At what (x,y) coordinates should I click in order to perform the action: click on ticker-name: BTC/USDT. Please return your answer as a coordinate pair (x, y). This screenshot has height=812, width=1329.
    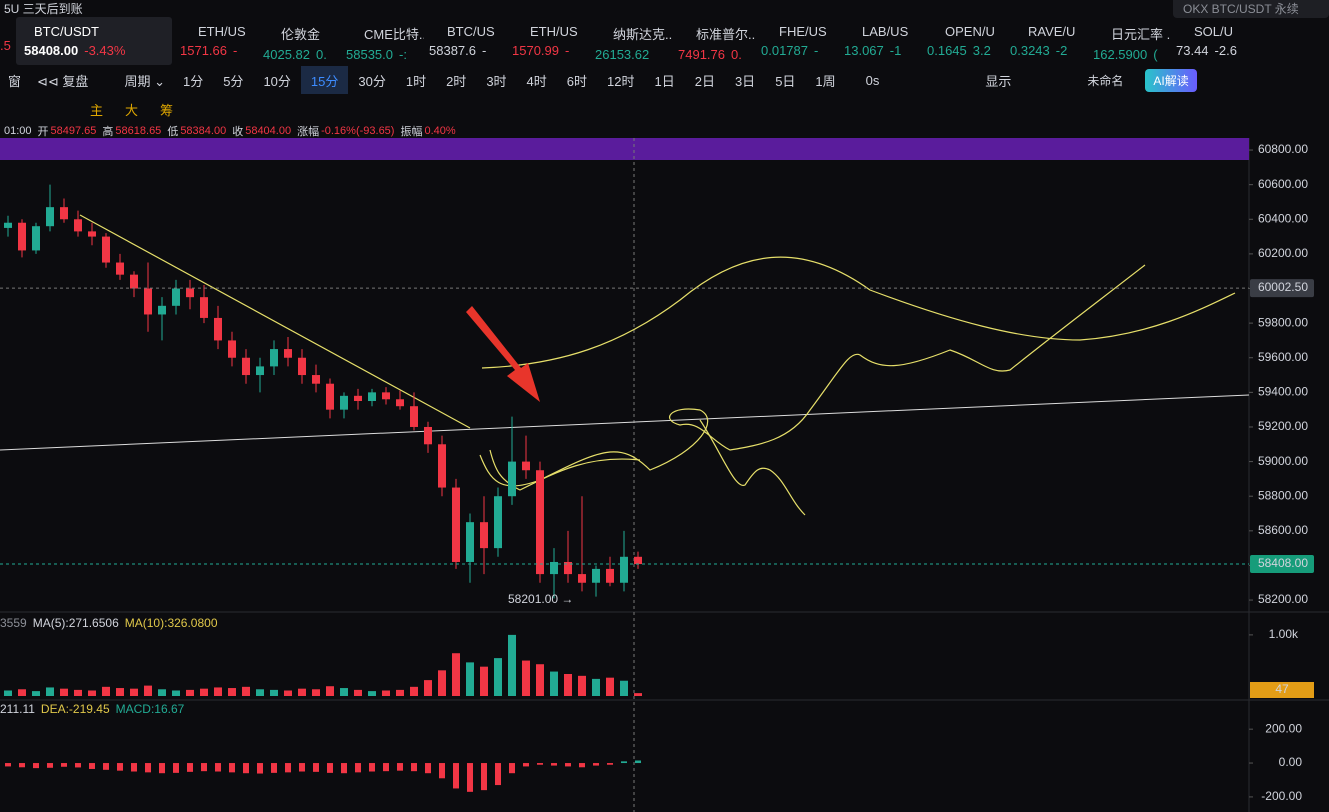
    Looking at the image, I should click on (66, 31).